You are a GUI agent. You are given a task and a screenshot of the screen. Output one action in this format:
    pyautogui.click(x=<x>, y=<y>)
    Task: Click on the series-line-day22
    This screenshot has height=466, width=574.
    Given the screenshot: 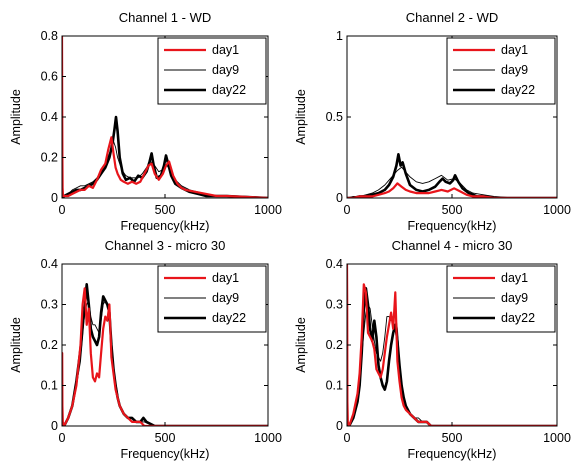 What is the action you would take?
    pyautogui.click(x=452, y=175)
    